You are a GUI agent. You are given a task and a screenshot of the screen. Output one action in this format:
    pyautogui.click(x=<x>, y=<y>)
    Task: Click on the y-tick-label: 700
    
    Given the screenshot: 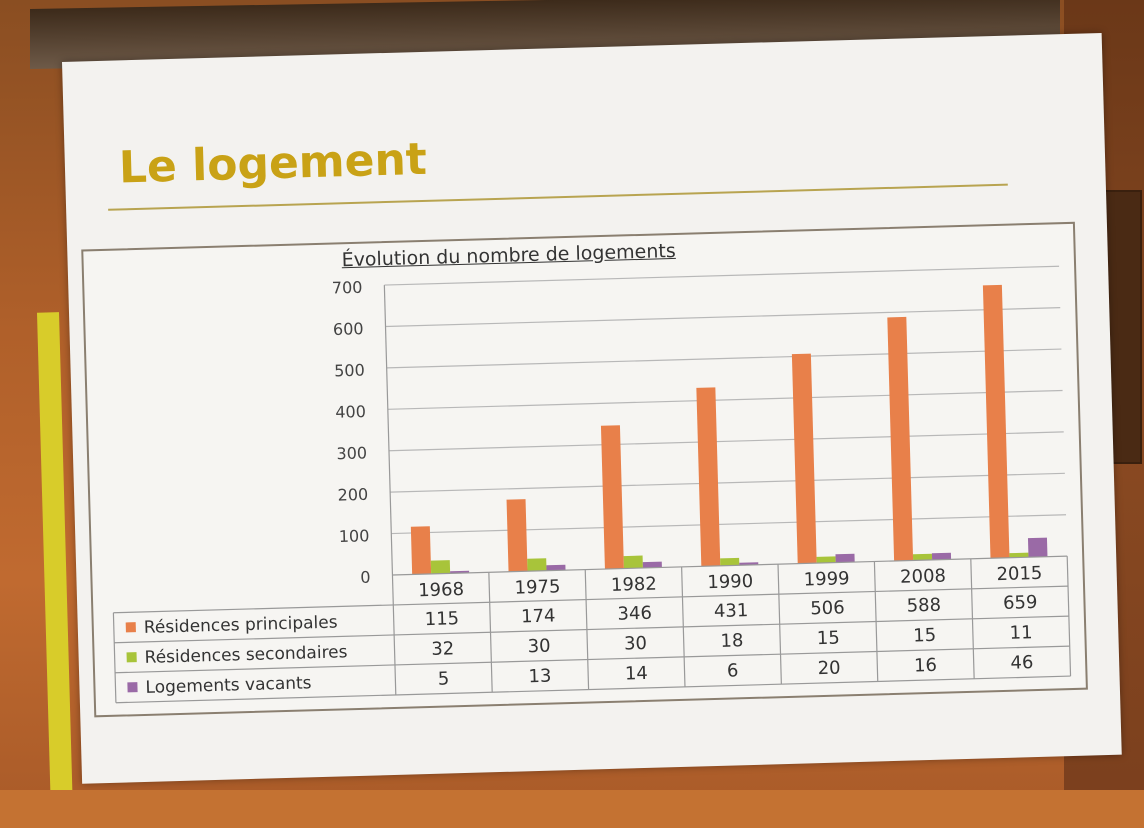 What is the action you would take?
    pyautogui.click(x=347, y=288)
    